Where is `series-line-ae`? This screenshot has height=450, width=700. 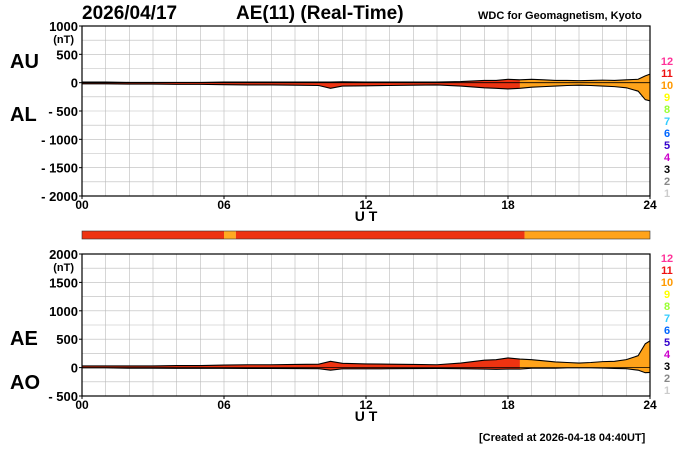
series-line-ae is located at coordinates (366, 353).